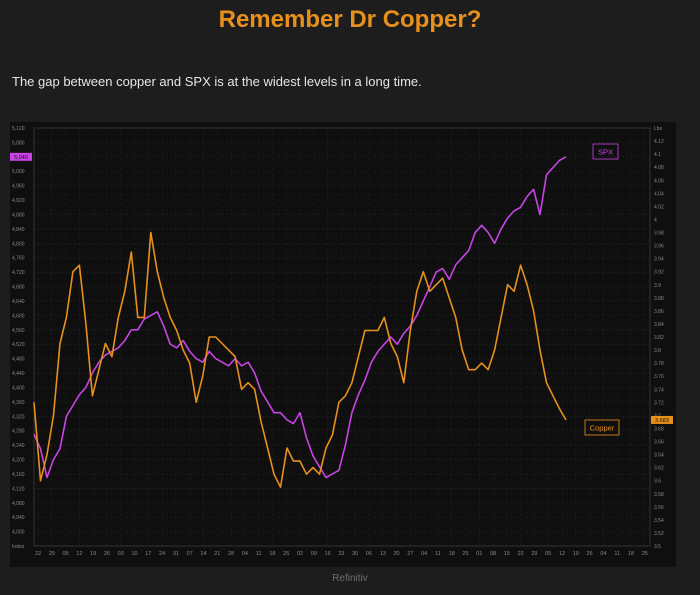 This screenshot has width=700, height=595. I want to click on left-tick-label: 4,800, so click(18, 244).